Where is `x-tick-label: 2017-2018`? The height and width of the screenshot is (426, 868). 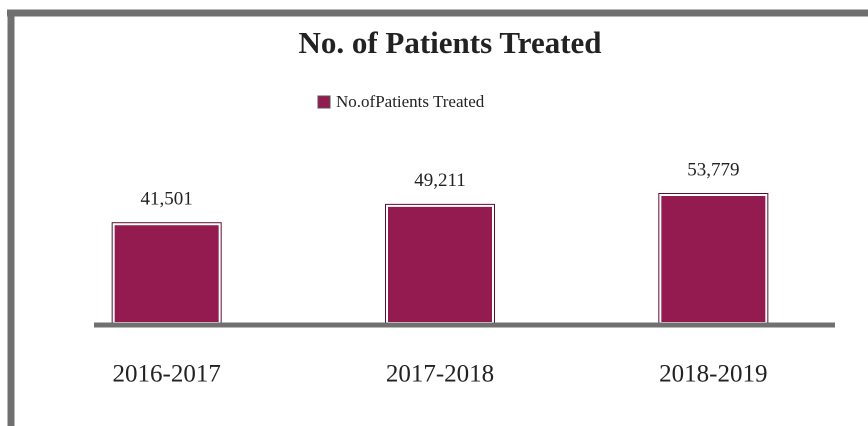 x-tick-label: 2017-2018 is located at coordinates (440, 374).